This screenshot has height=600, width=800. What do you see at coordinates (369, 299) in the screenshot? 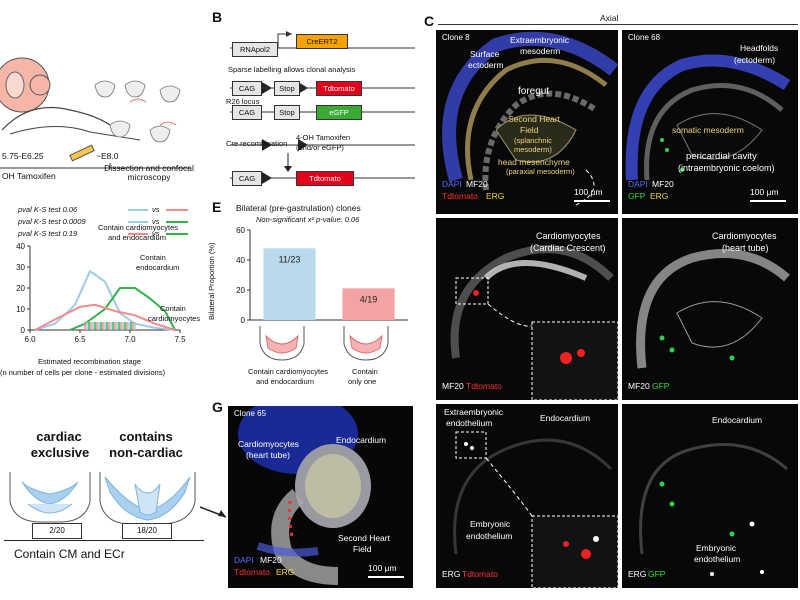
I see `bar-label-1: 4/19` at bounding box center [369, 299].